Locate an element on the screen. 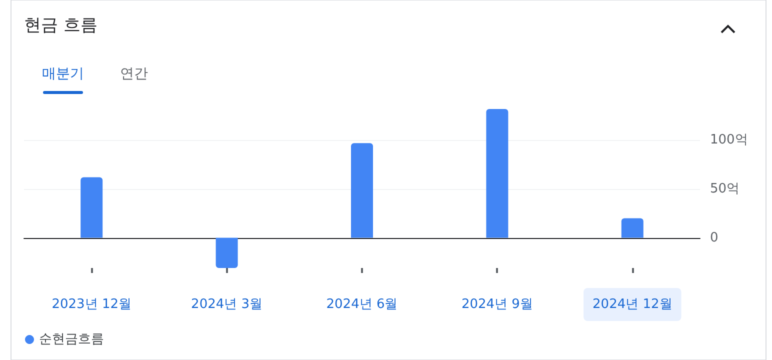  x-tick-label: 2024년 12월 is located at coordinates (632, 304).